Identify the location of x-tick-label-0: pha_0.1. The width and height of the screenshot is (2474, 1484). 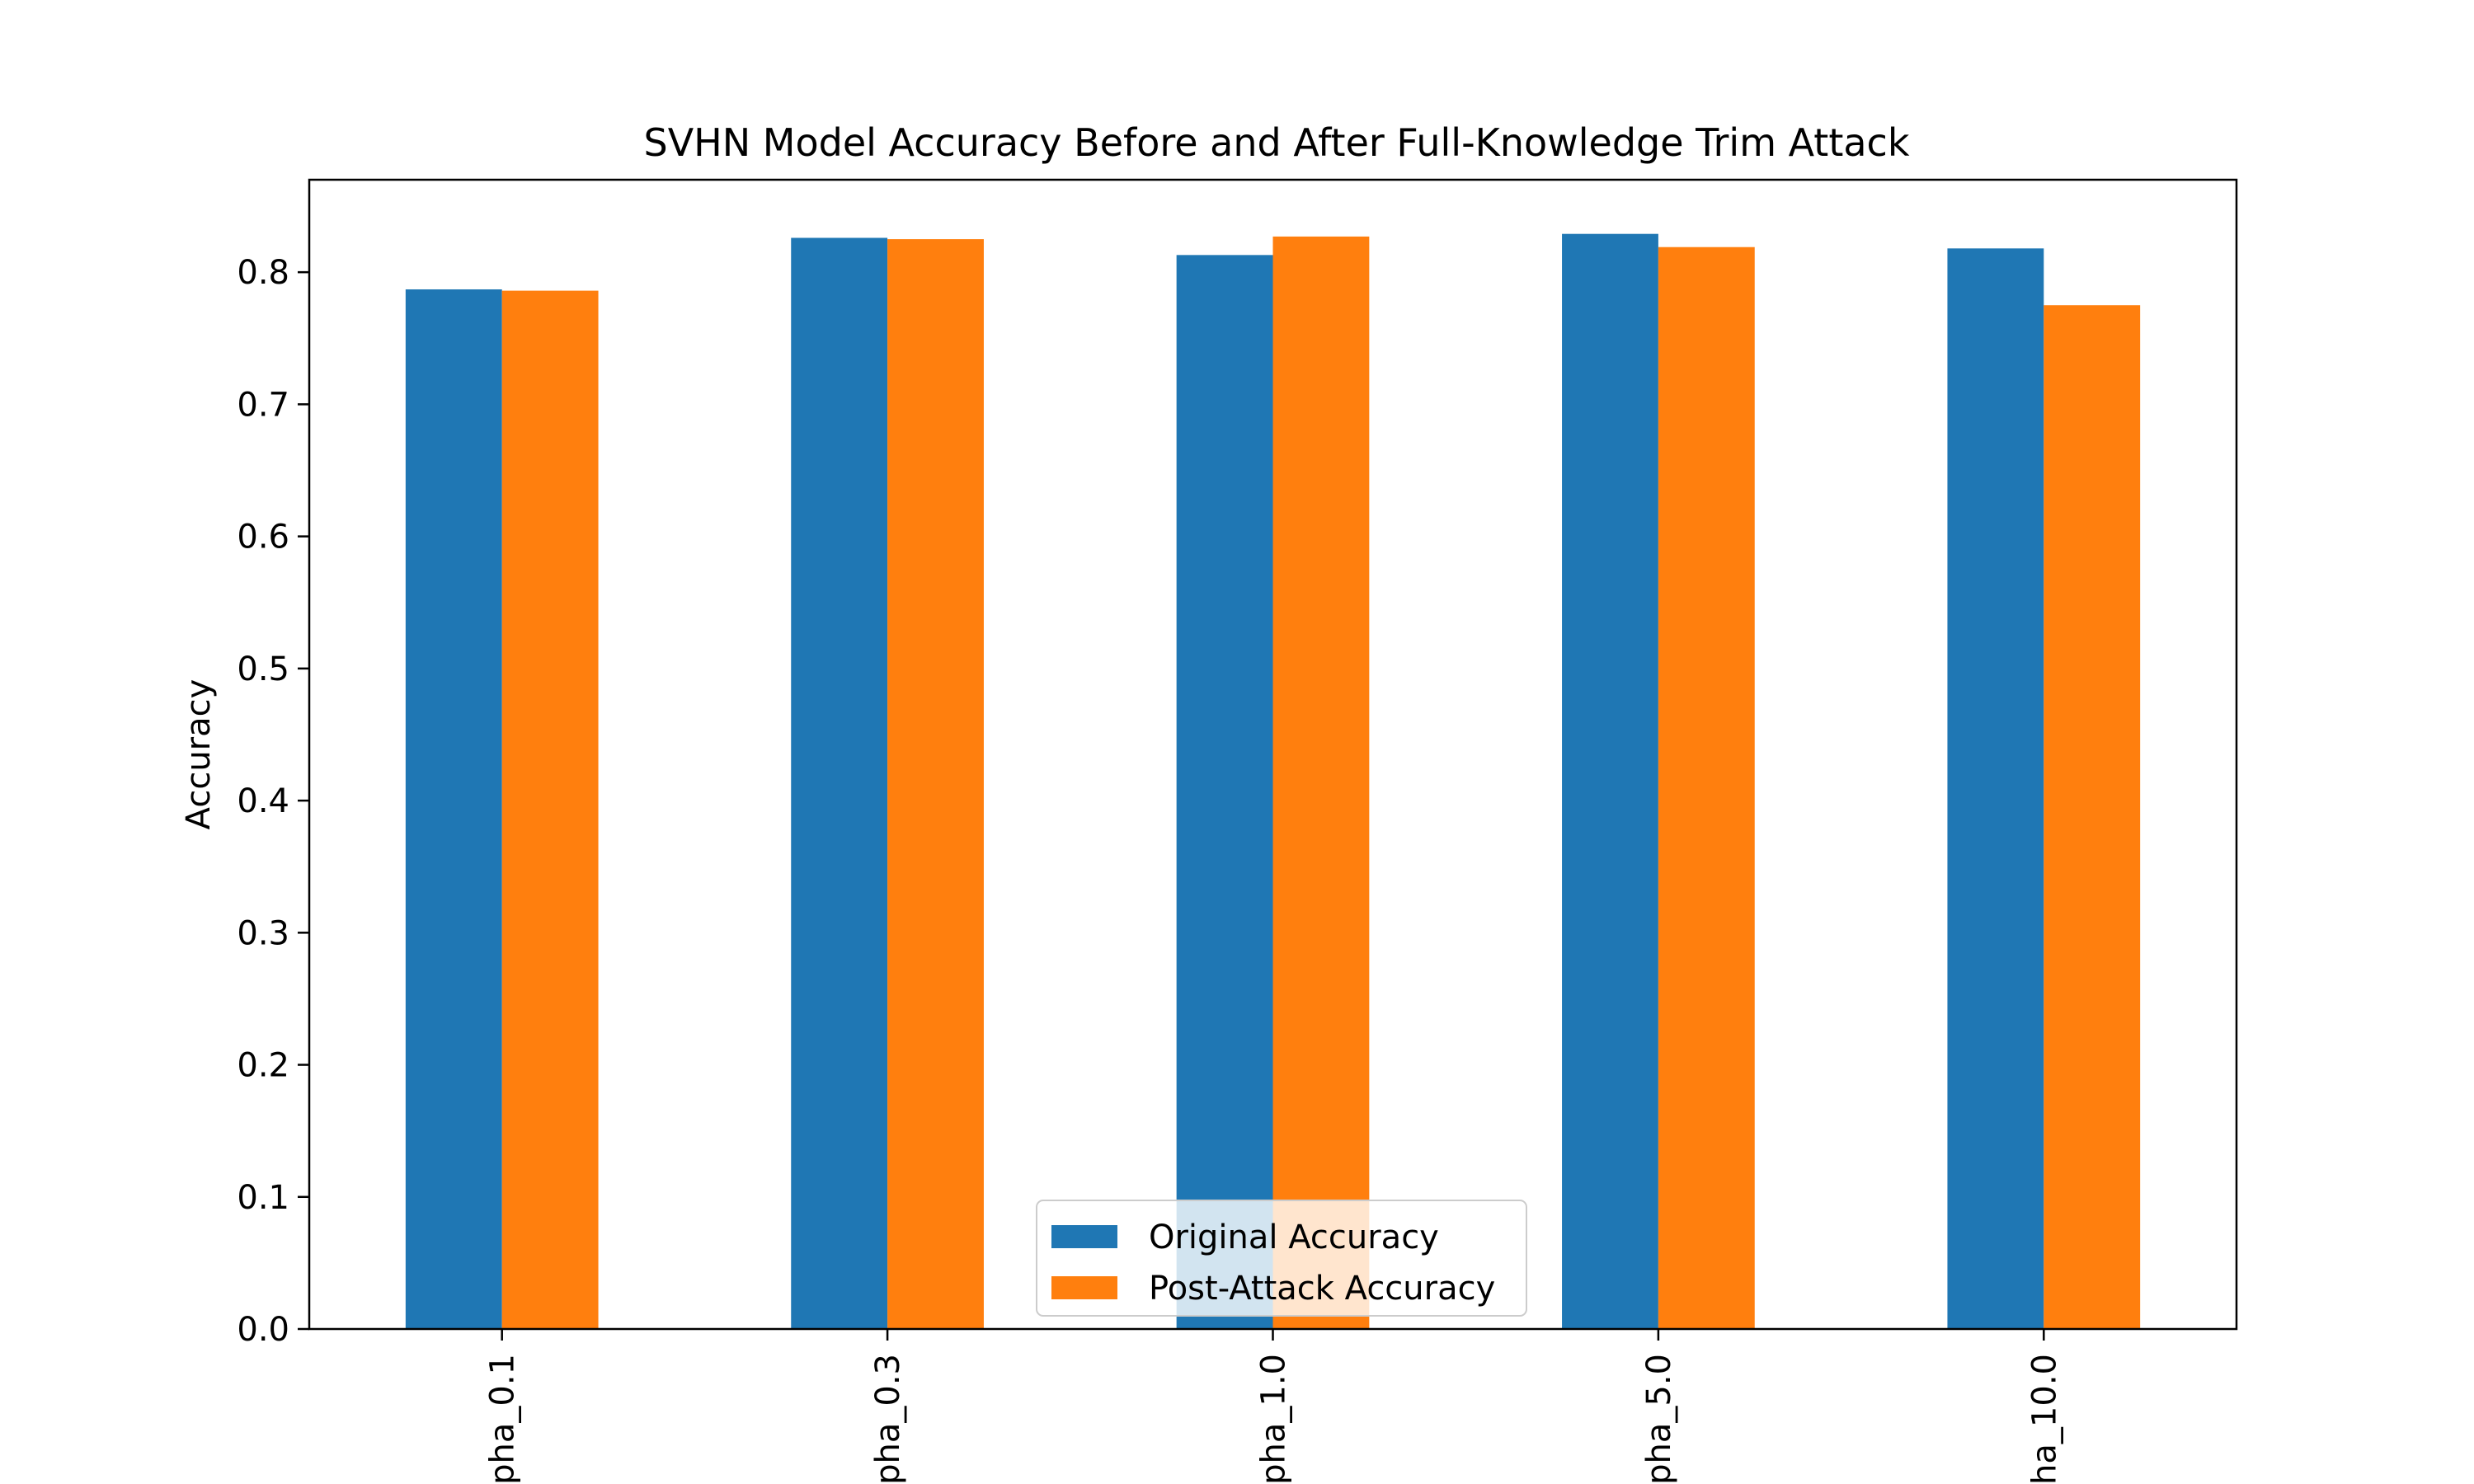
(503, 1419).